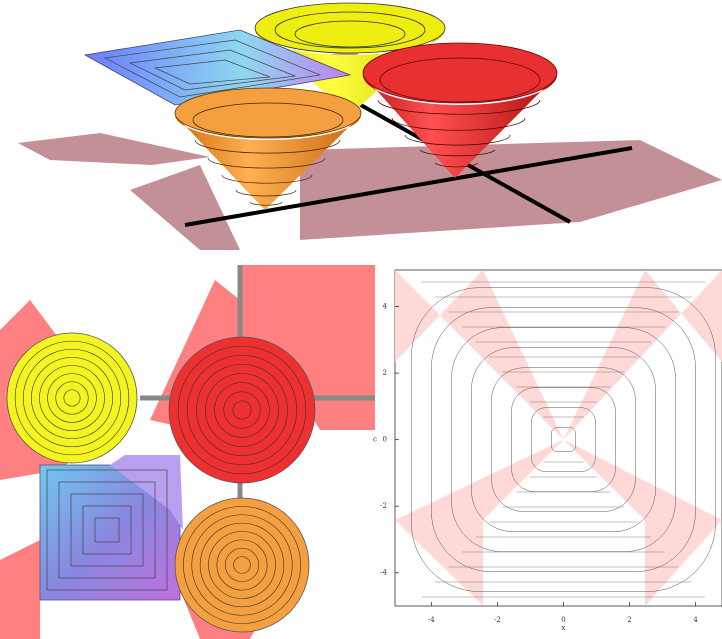  What do you see at coordinates (497, 620) in the screenshot?
I see `x-tick-label: -2` at bounding box center [497, 620].